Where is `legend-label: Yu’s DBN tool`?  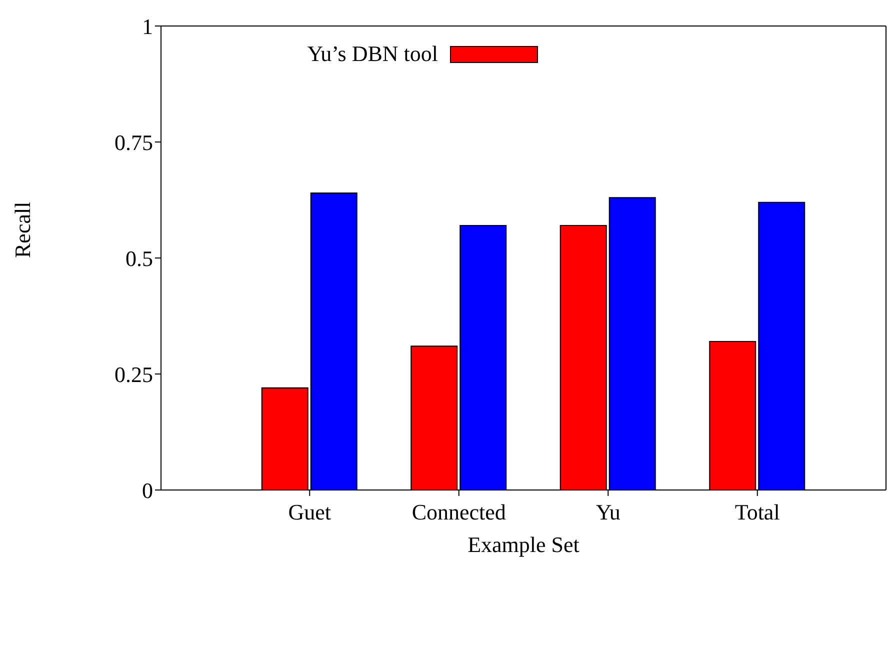 legend-label: Yu’s DBN tool is located at coordinates (372, 54).